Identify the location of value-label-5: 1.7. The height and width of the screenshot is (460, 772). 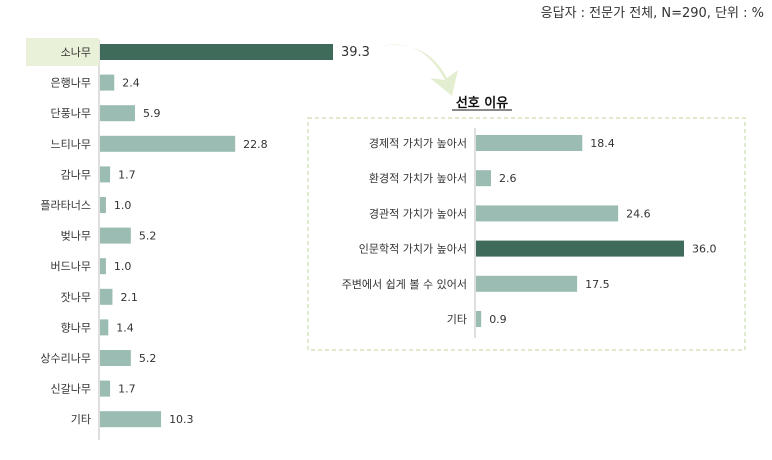
(127, 174).